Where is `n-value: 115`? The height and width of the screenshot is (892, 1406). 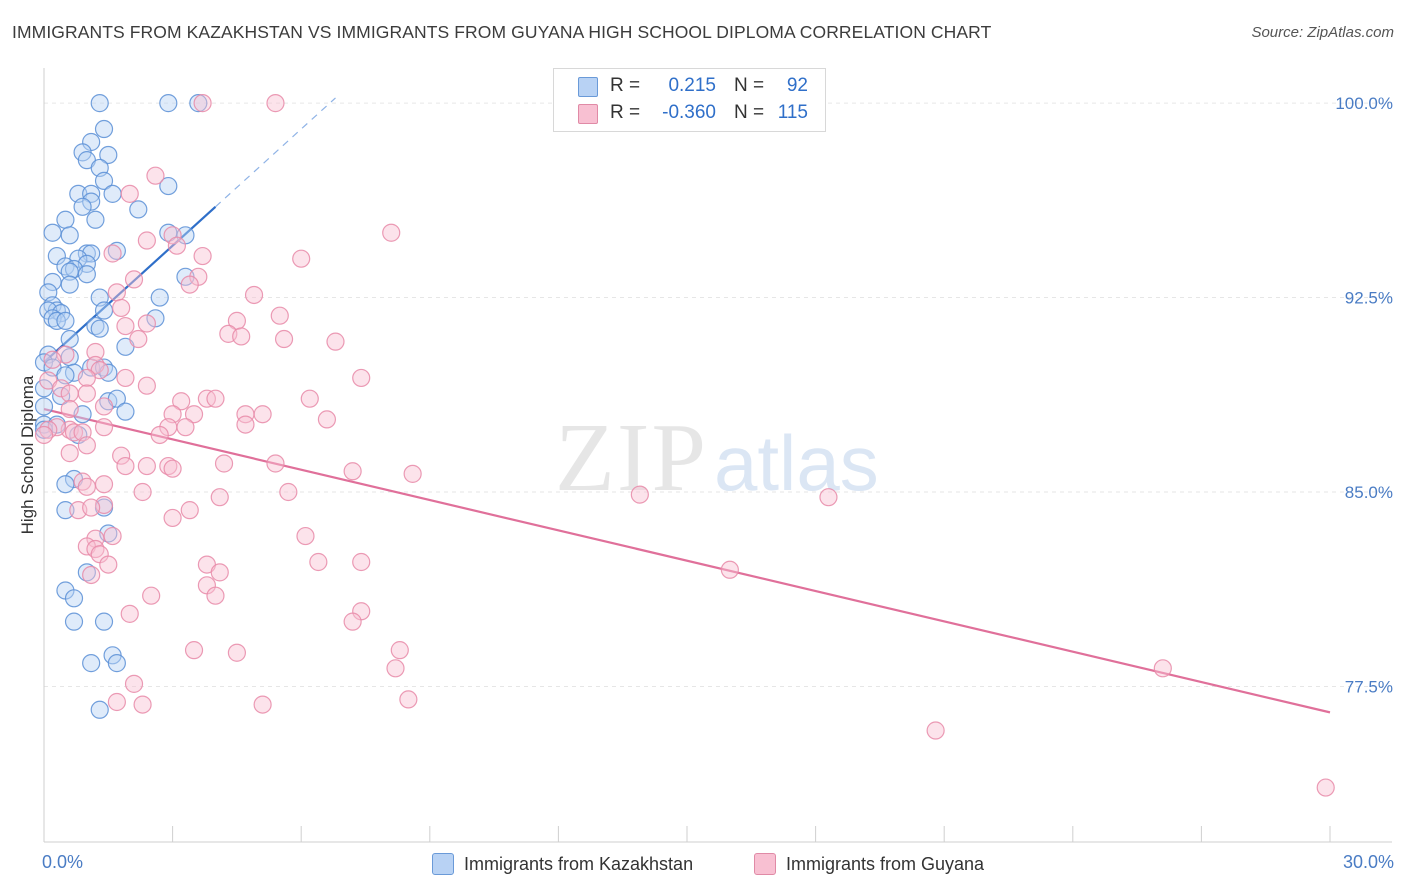
n-value: 115 is located at coordinates (792, 112).